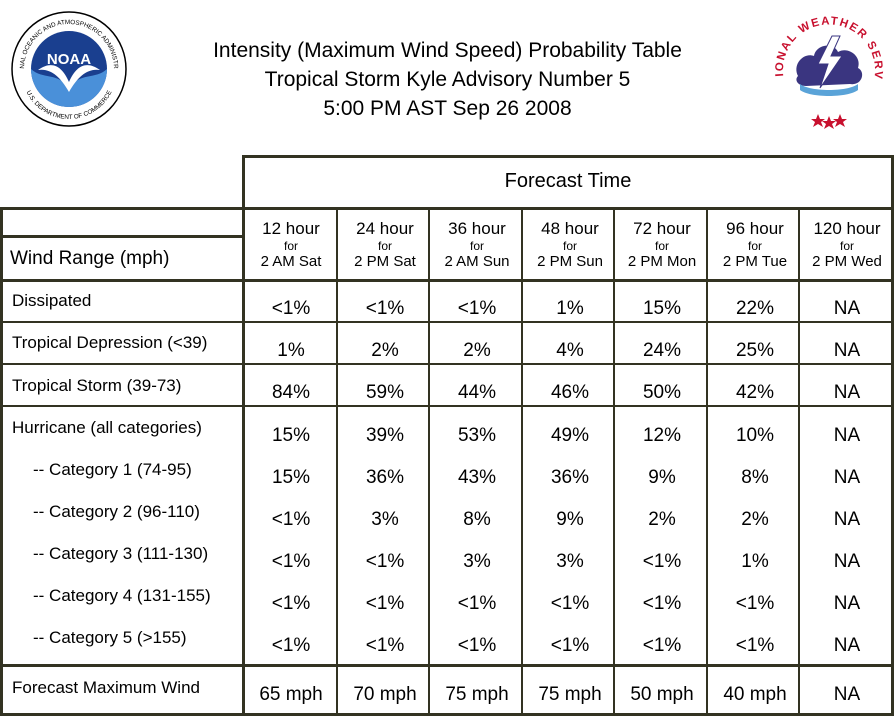 The width and height of the screenshot is (895, 716). I want to click on table-cell: 24%, so click(662, 350).